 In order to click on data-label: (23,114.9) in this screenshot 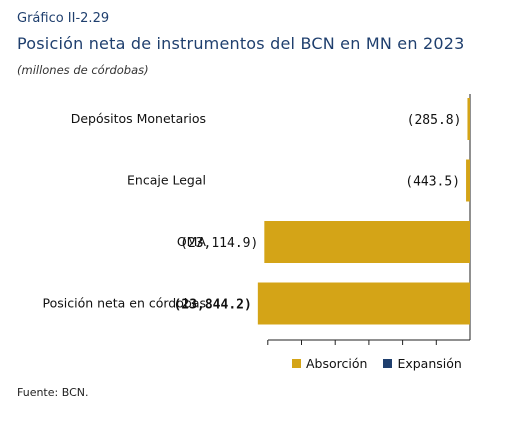, I will do `click(219, 243)`.